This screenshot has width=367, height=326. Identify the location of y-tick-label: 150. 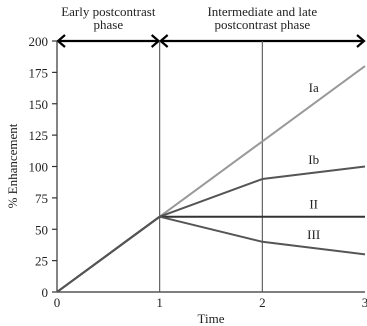
(39, 104).